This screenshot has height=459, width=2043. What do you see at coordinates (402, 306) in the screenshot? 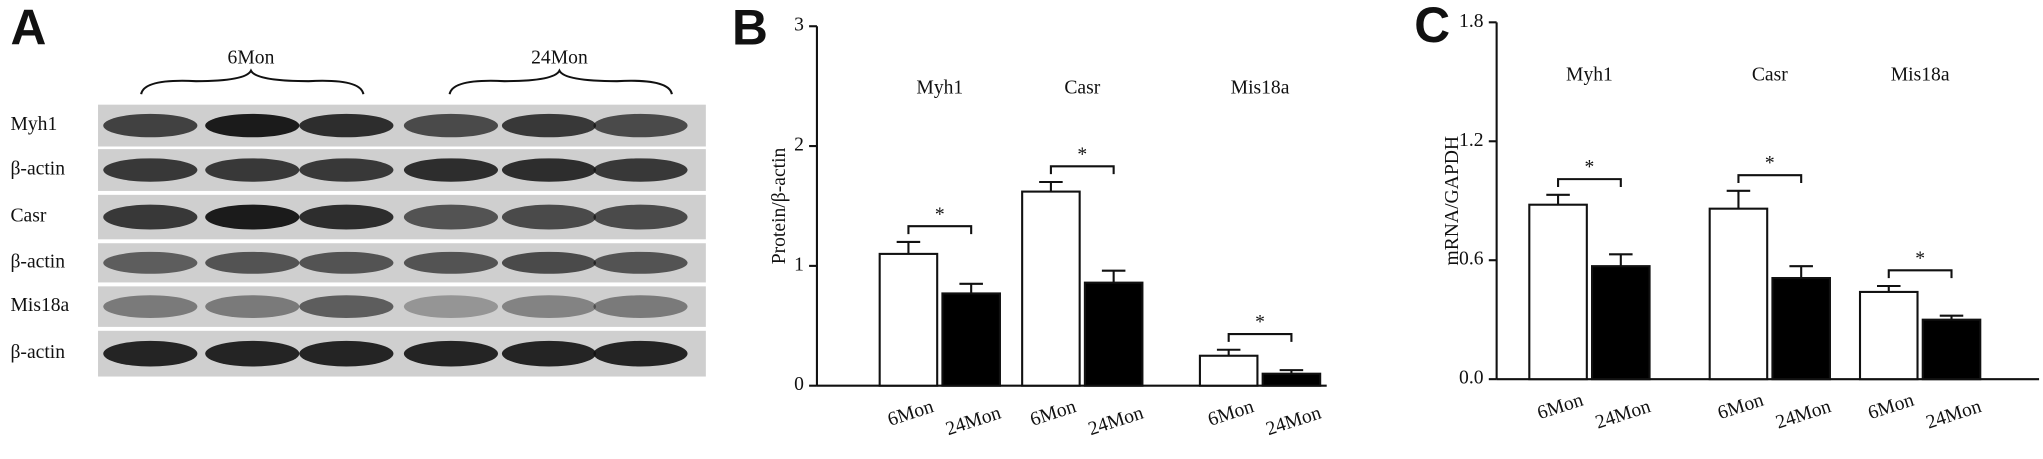
I see `blot-strip` at bounding box center [402, 306].